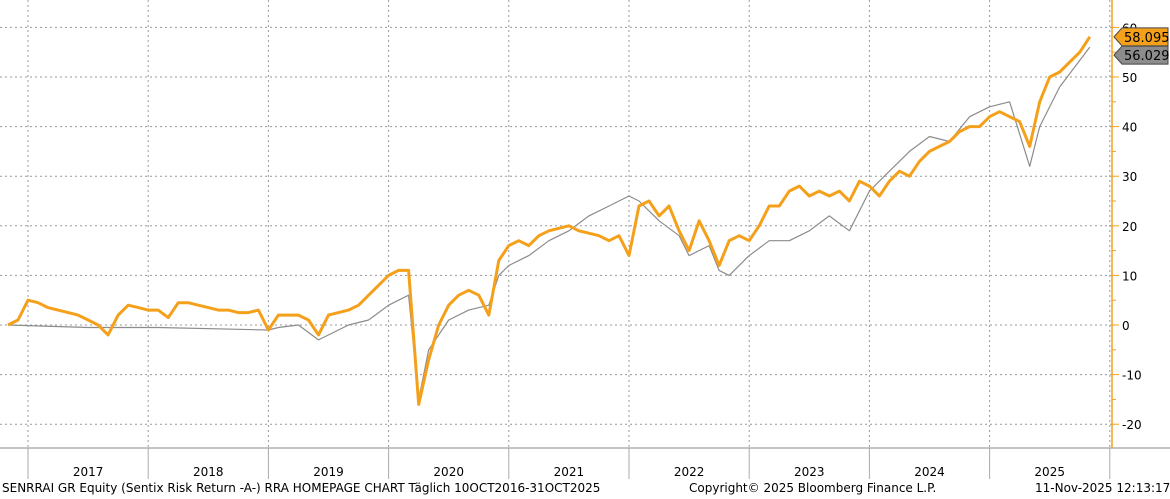 The image size is (1170, 499). I want to click on x-tick-label: 2020, so click(448, 472).